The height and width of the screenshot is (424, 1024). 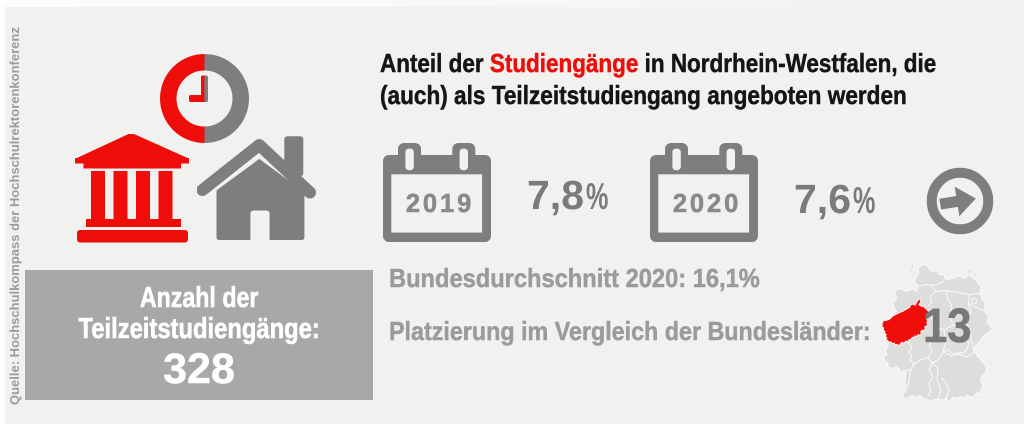 I want to click on svg-text: 2020, so click(x=707, y=204).